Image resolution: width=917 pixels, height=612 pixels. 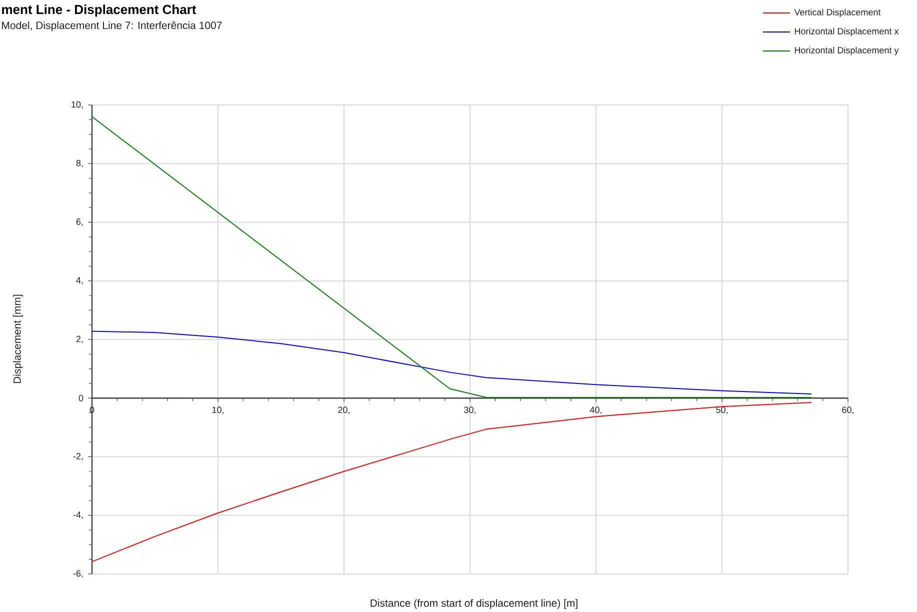 What do you see at coordinates (452, 362) in the screenshot?
I see `line-series` at bounding box center [452, 362].